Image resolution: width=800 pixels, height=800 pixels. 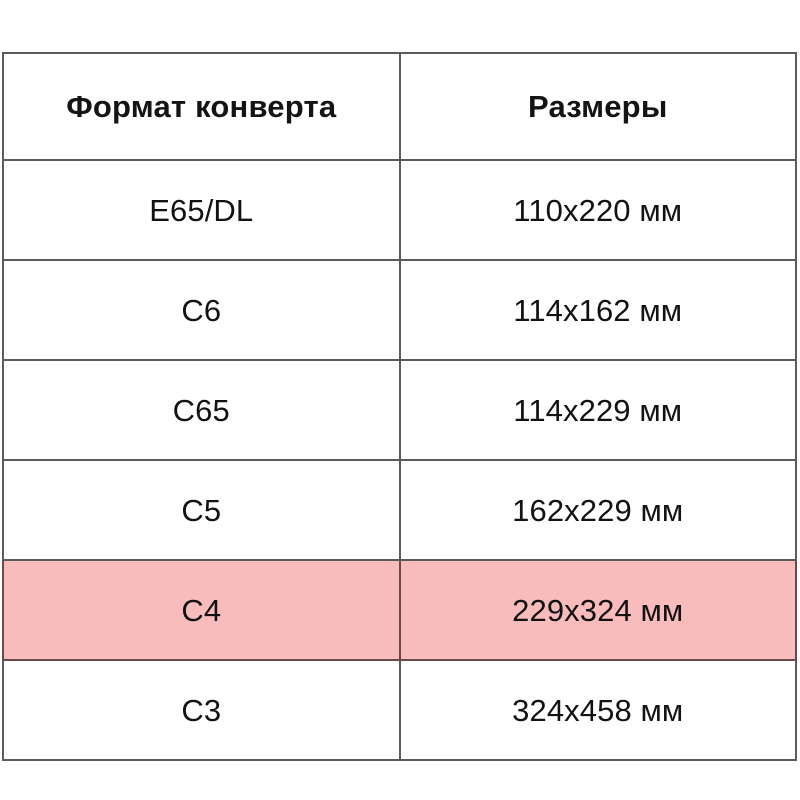 I want to click on cell-format: C6, so click(x=201, y=310).